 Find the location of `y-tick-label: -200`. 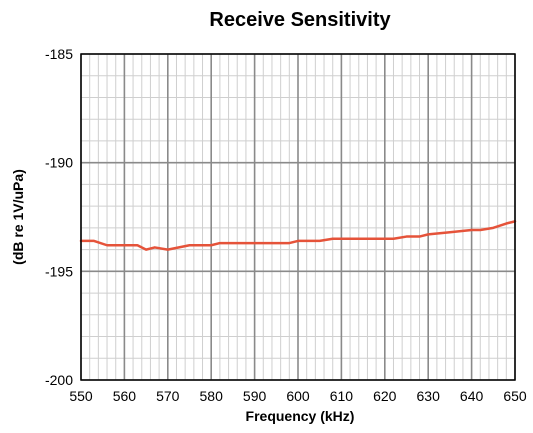

y-tick-label: -200 is located at coordinates (59, 380).